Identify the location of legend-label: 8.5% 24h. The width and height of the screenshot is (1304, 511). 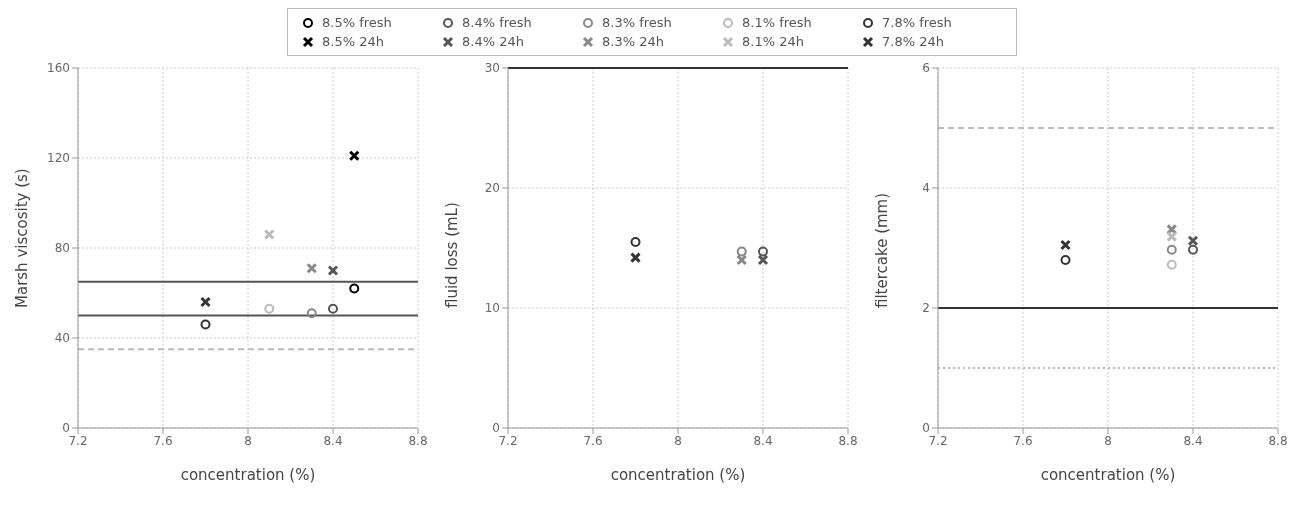
(353, 41).